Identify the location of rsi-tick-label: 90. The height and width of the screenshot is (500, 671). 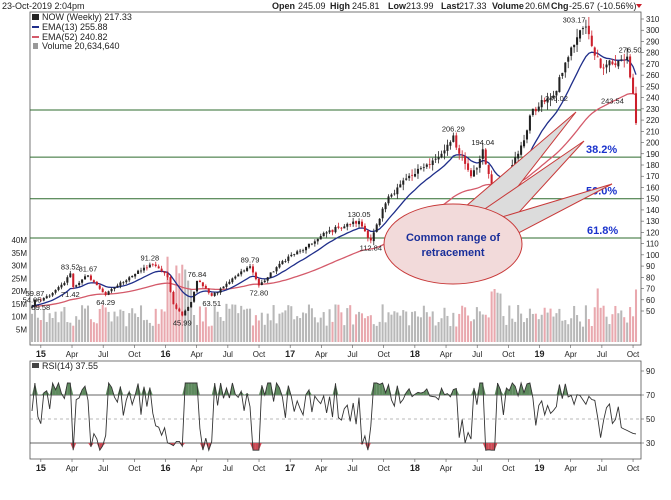
(650, 371).